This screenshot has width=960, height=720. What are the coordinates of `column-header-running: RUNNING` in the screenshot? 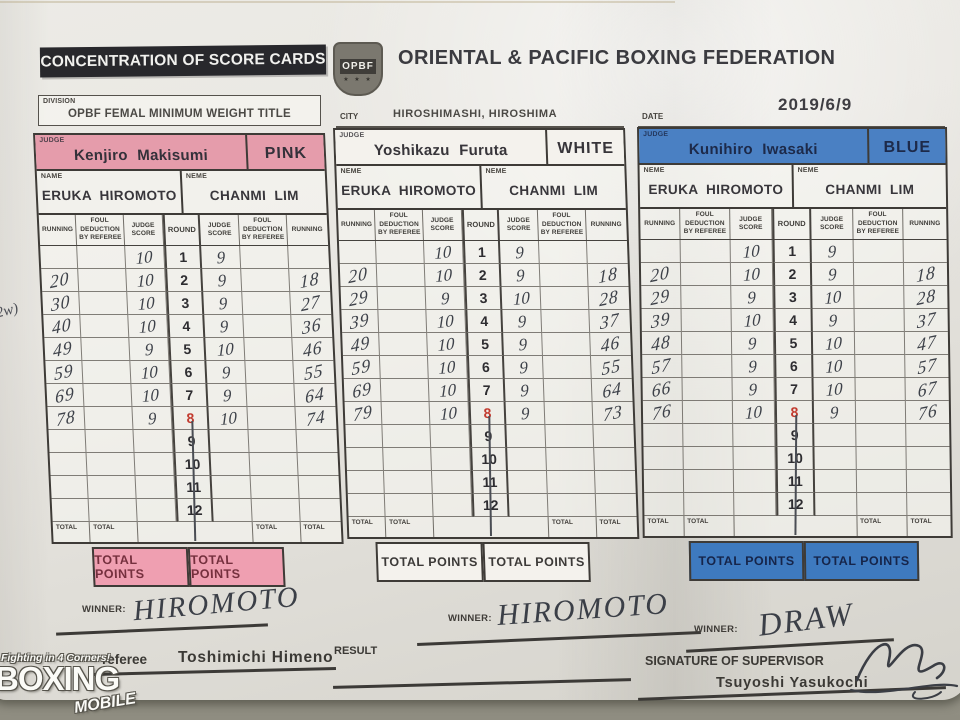 It's located at (307, 229).